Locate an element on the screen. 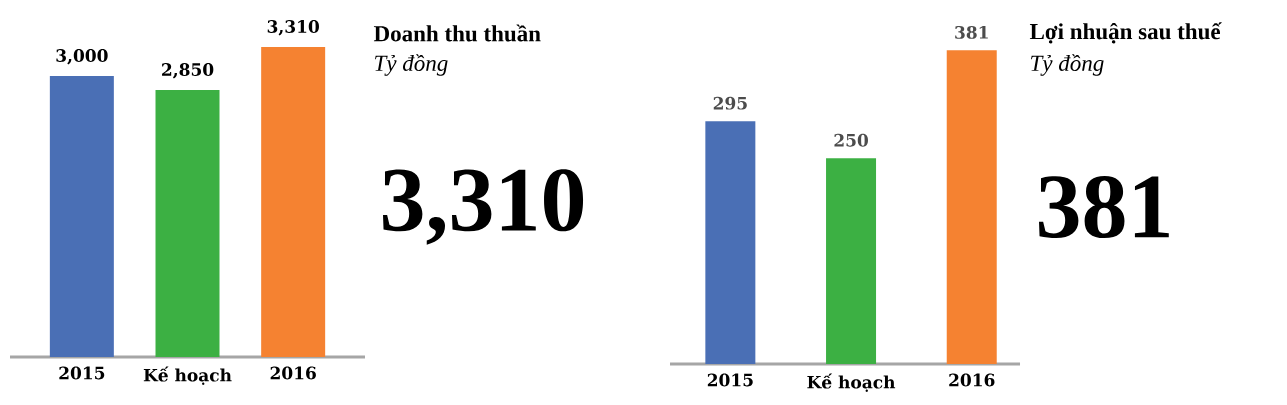  data-label: 250 is located at coordinates (851, 140).